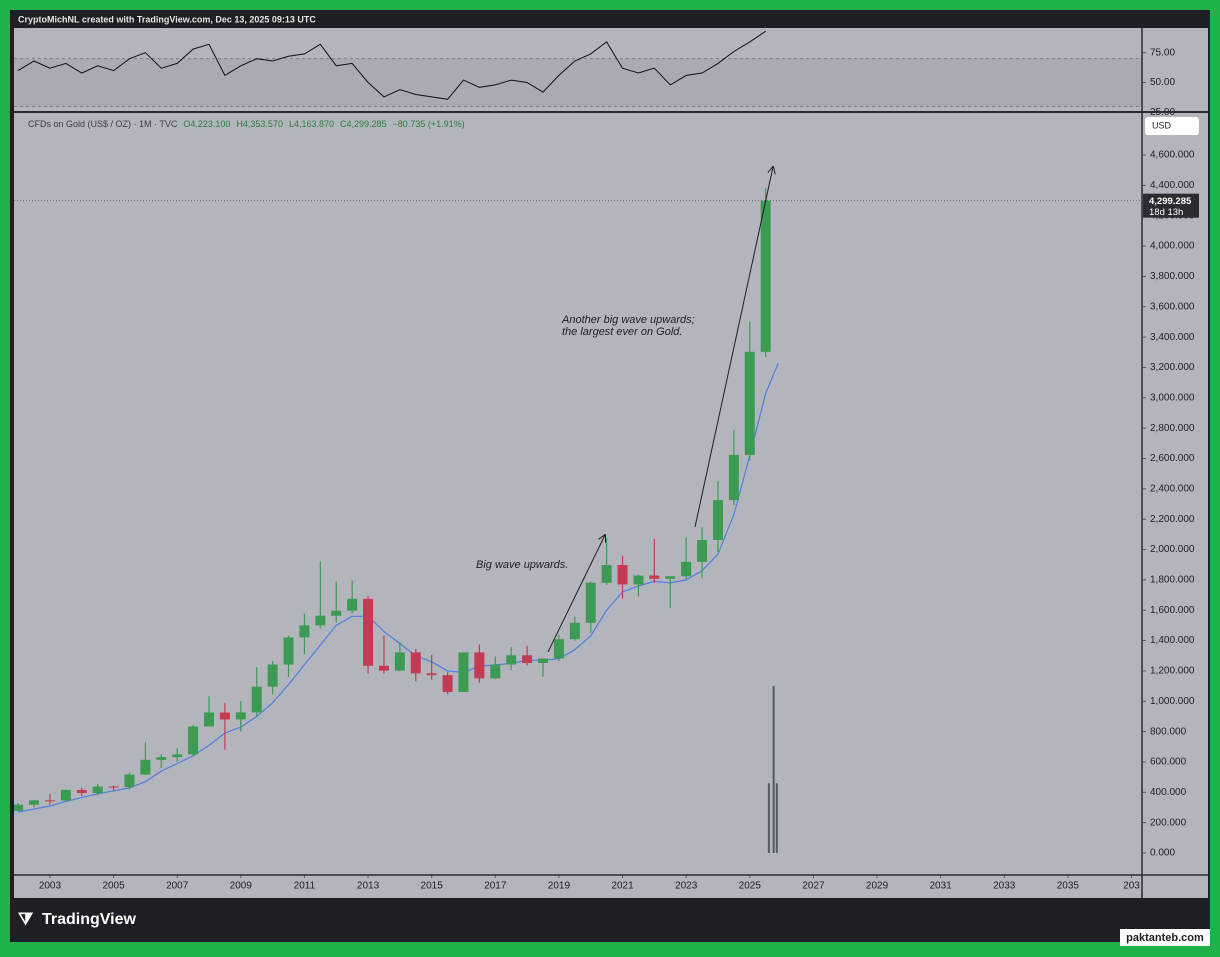 This screenshot has width=1220, height=957. What do you see at coordinates (1172, 610) in the screenshot?
I see `y-tick-label: 1,600.000` at bounding box center [1172, 610].